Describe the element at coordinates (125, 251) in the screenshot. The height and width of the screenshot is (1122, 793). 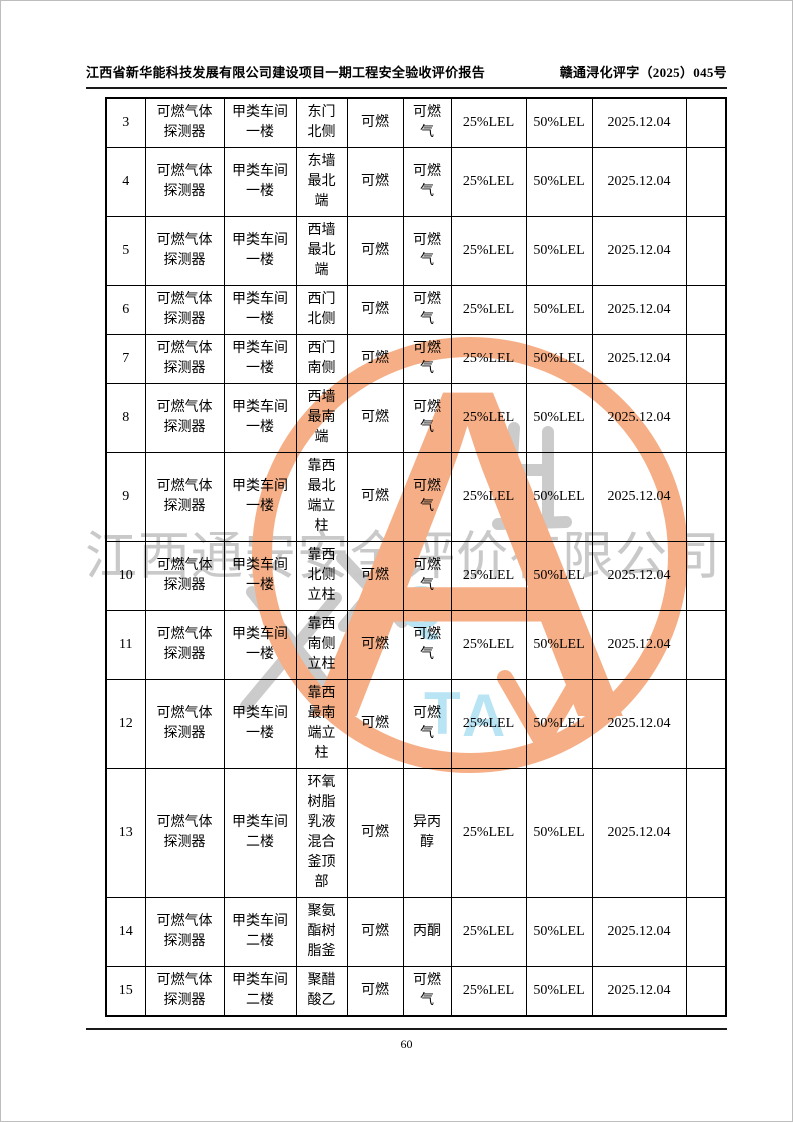
I see `cell-no: 5` at that location.